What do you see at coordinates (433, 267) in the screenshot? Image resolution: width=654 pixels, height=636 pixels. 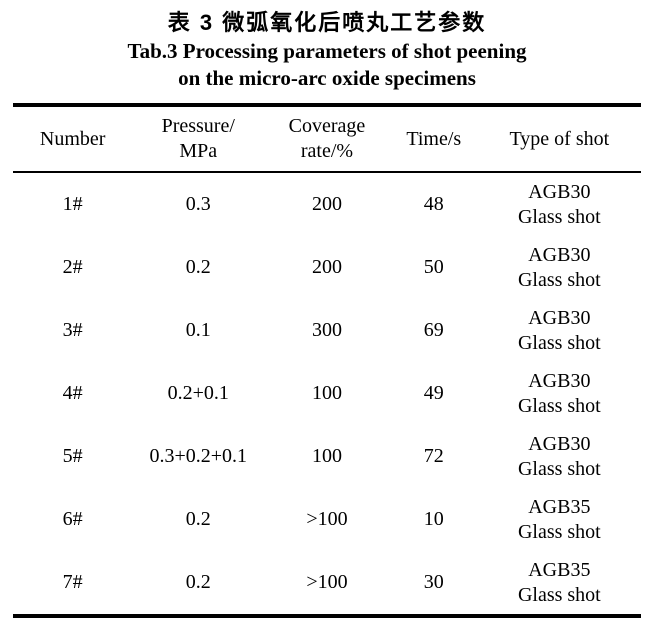 I see `cell-time: 50` at bounding box center [433, 267].